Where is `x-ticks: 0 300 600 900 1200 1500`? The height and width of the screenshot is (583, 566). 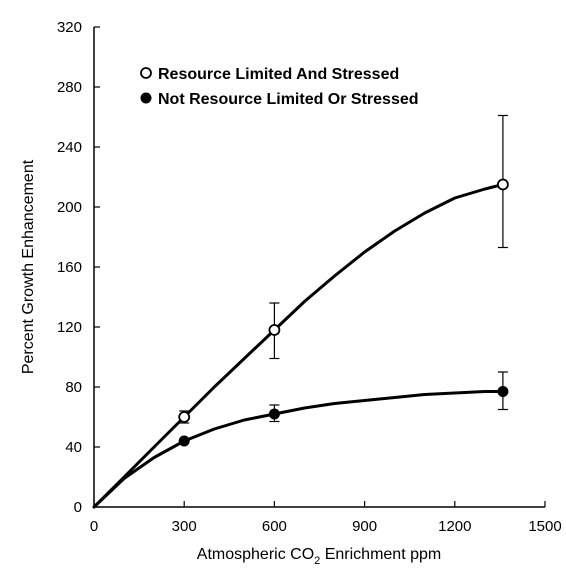
x-ticks: 0 300 600 900 1200 1500 is located at coordinates (326, 518).